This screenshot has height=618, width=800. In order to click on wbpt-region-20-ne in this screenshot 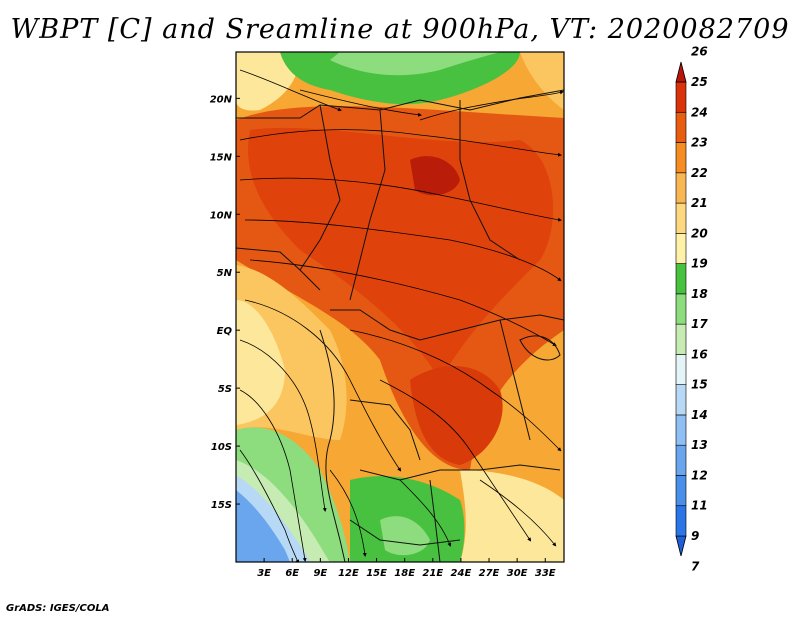, I will do `click(542, 81)`.